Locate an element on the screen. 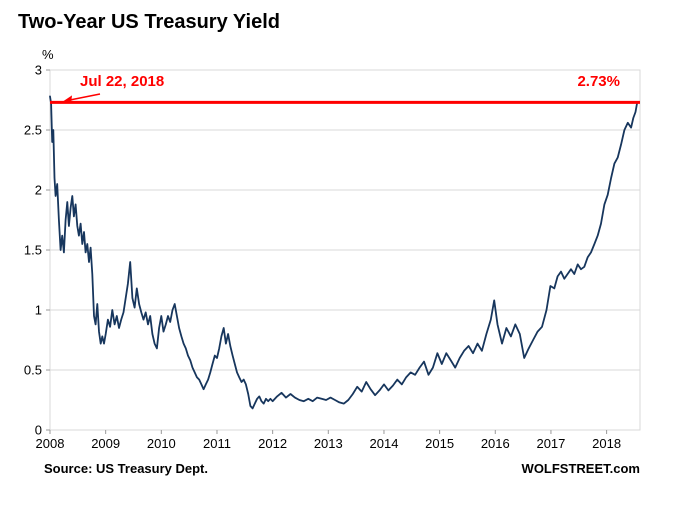  x-tick-label: 2011 is located at coordinates (217, 443).